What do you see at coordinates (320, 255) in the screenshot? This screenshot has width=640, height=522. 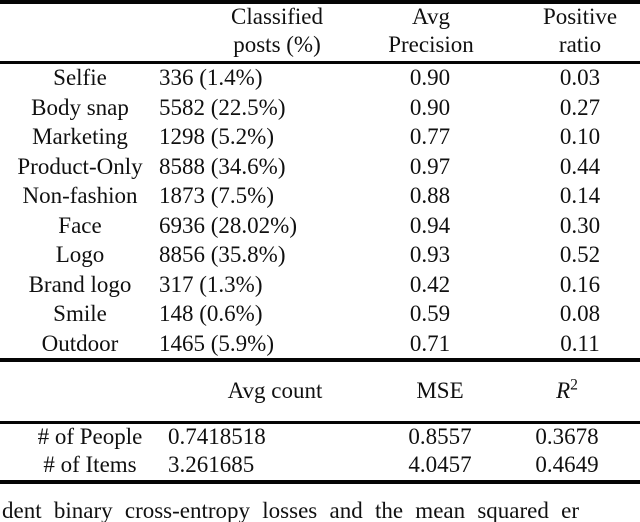 I see `table-row: Logo 8856 (35.8%) 0.93 0.52` at bounding box center [320, 255].